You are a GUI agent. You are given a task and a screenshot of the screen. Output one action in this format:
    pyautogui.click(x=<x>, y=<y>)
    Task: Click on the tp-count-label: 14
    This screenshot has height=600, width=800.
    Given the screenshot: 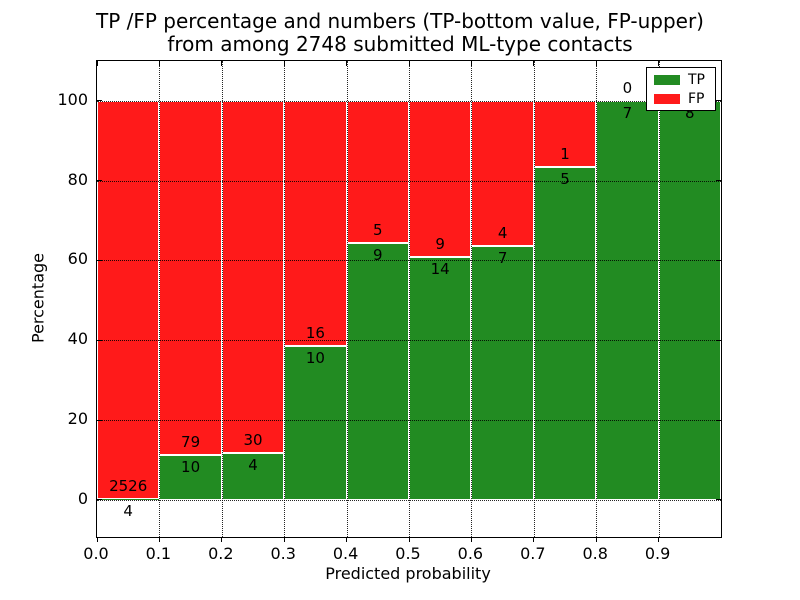 What is the action you would take?
    pyautogui.click(x=440, y=269)
    